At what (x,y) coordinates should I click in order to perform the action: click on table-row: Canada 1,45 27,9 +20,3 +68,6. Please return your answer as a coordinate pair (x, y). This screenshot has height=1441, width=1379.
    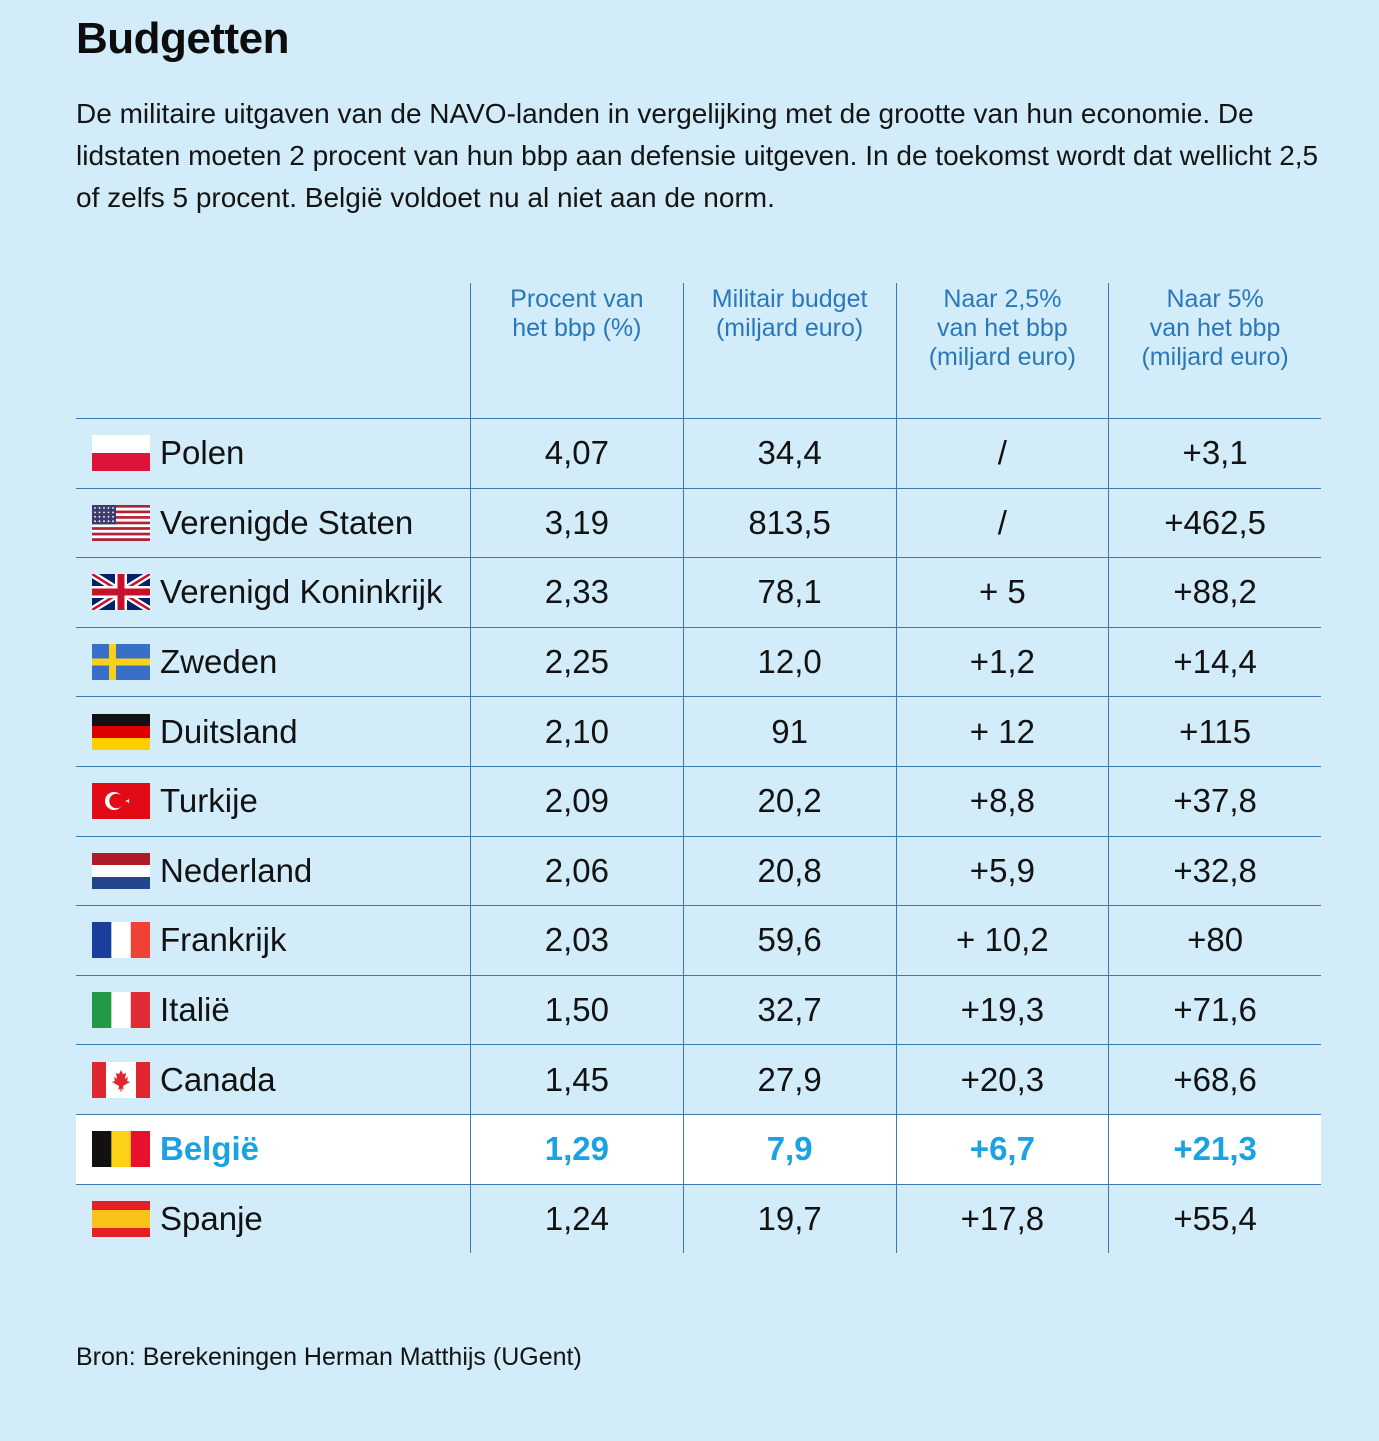
    Looking at the image, I should click on (698, 1079).